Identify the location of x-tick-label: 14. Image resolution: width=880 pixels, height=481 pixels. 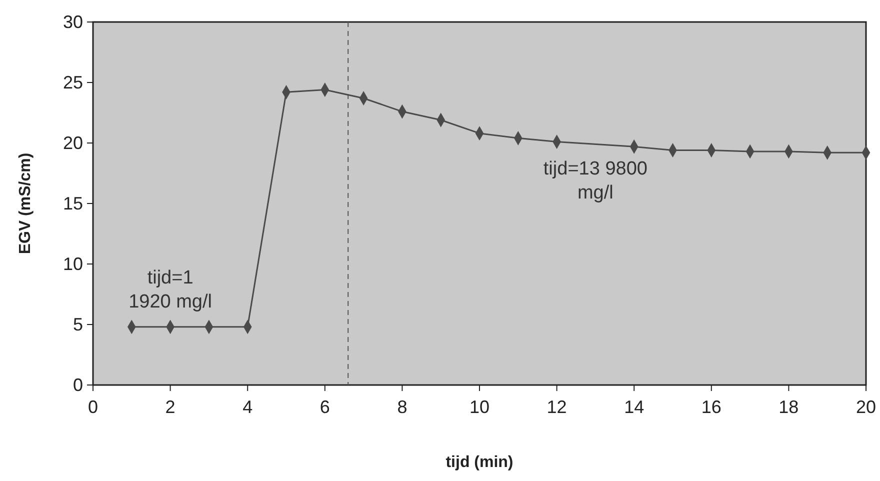
(634, 407).